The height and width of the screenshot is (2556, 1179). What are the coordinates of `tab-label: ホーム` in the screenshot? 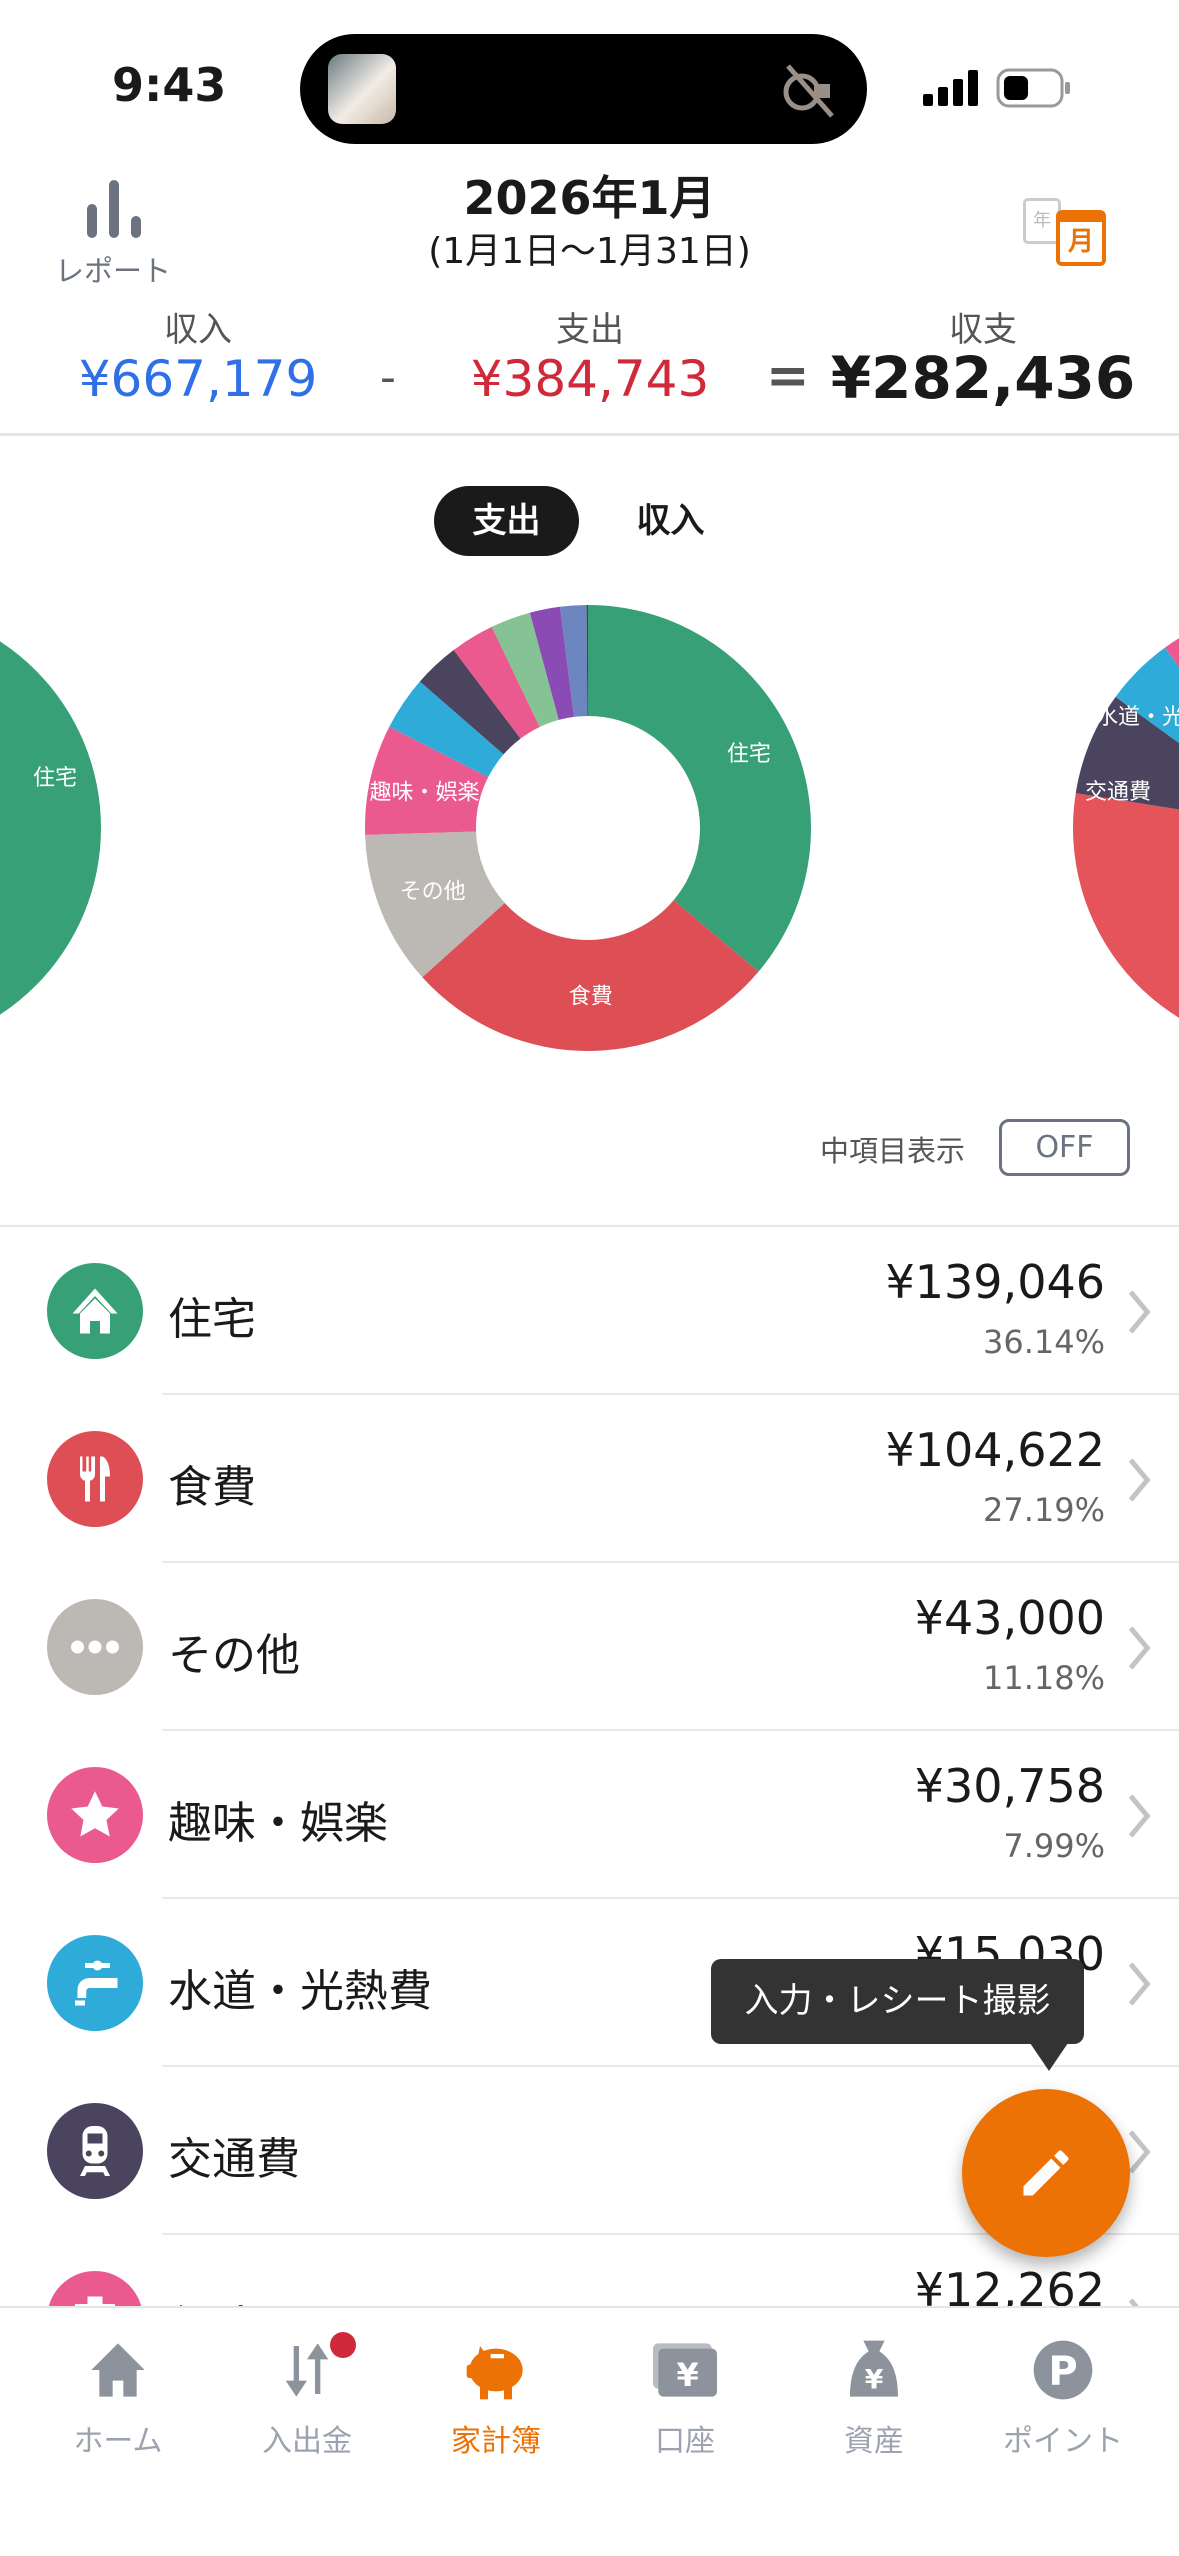 It's located at (118, 2441).